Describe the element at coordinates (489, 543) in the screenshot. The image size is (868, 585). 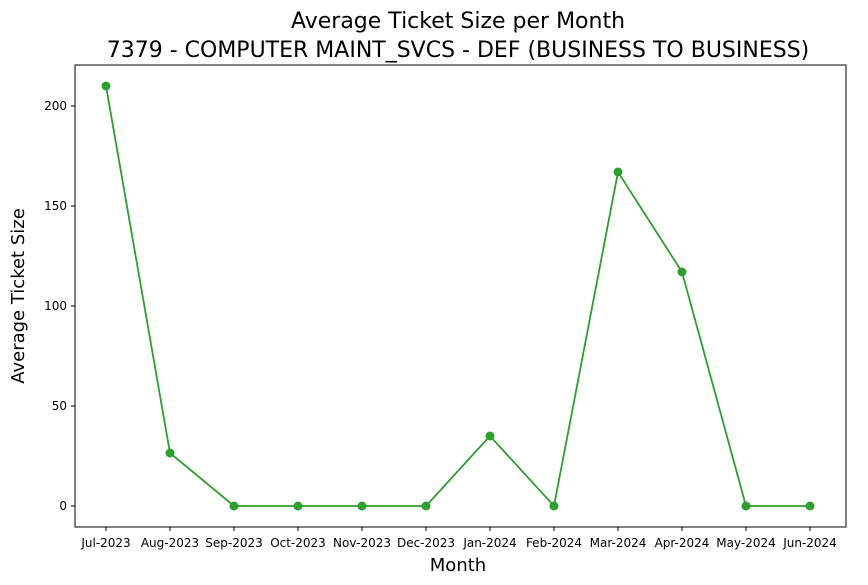
I see `x-tick-label: Jan-2024` at that location.